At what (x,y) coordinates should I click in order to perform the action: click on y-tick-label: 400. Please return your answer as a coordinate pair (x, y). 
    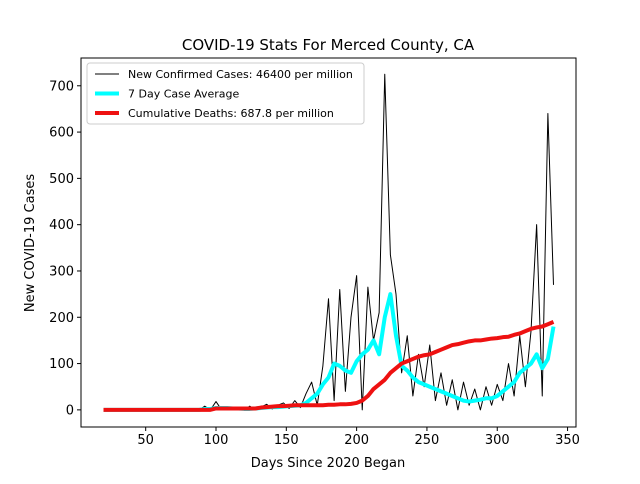
    Looking at the image, I should click on (61, 225).